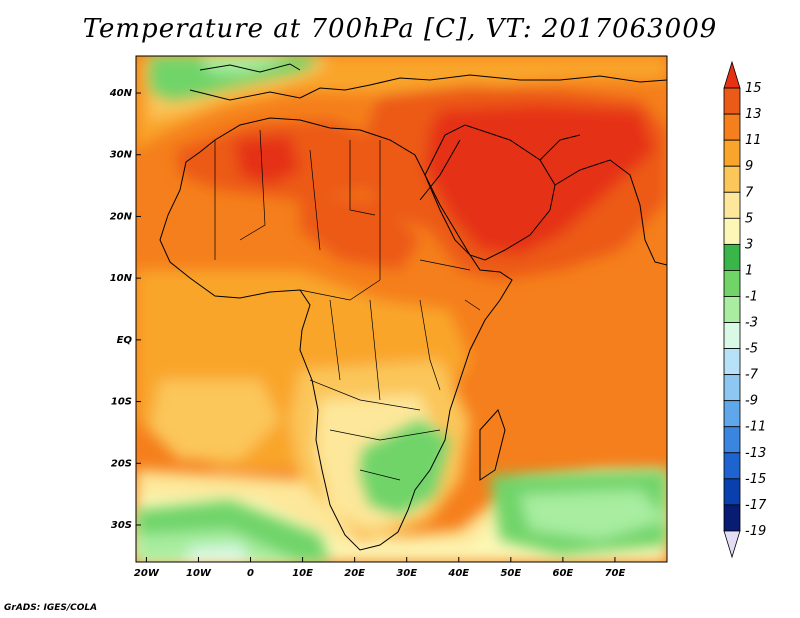 This screenshot has width=800, height=618. I want to click on india-coastline, so click(610, 212).